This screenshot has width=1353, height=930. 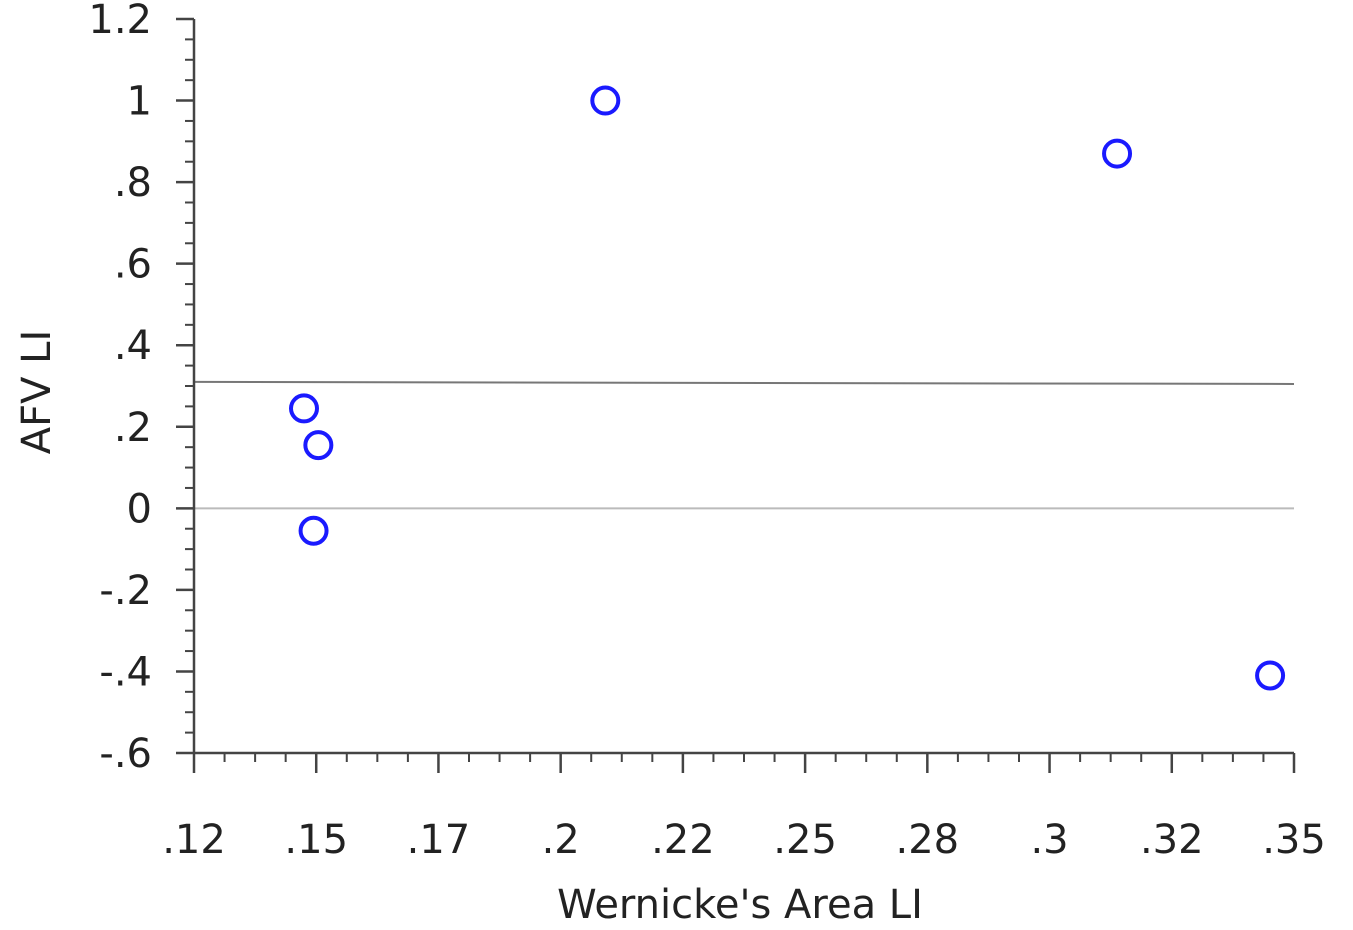 What do you see at coordinates (805, 840) in the screenshot?
I see `x-tick-label: .25` at bounding box center [805, 840].